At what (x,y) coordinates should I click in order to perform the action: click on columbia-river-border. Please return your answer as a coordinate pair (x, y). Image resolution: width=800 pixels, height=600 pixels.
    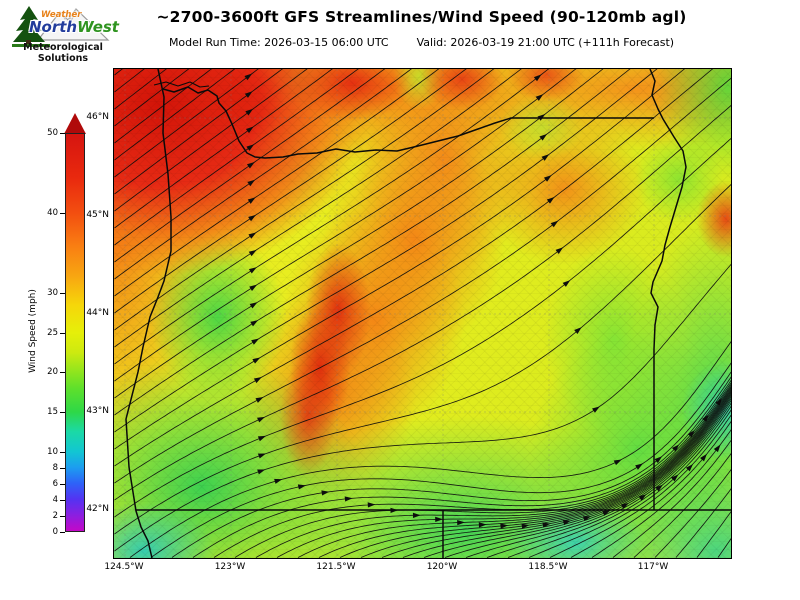
    Looking at the image, I should click on (408, 122).